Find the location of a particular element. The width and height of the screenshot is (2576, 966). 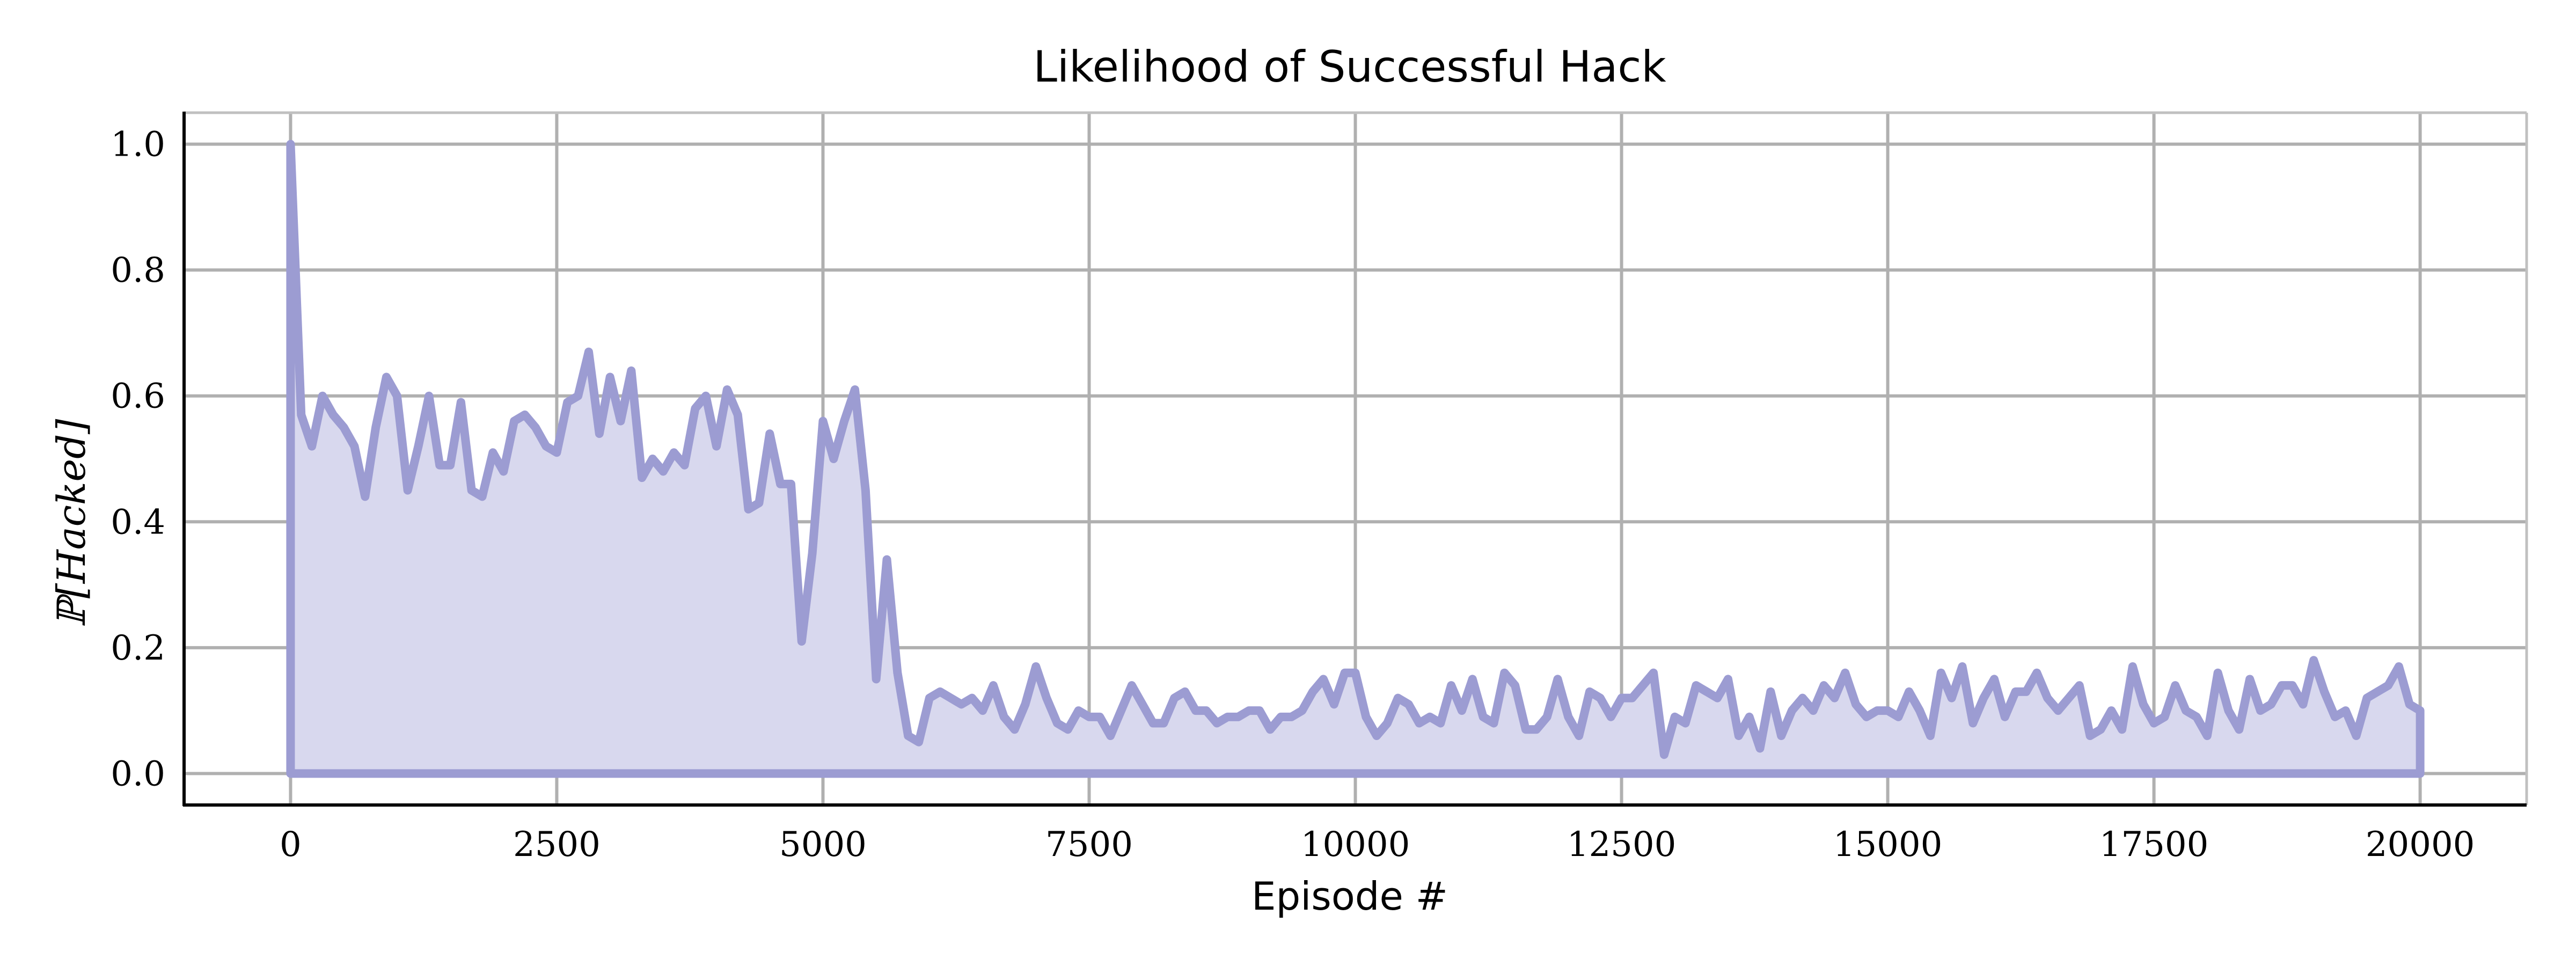

x-tick-label: 17500 is located at coordinates (2154, 845).